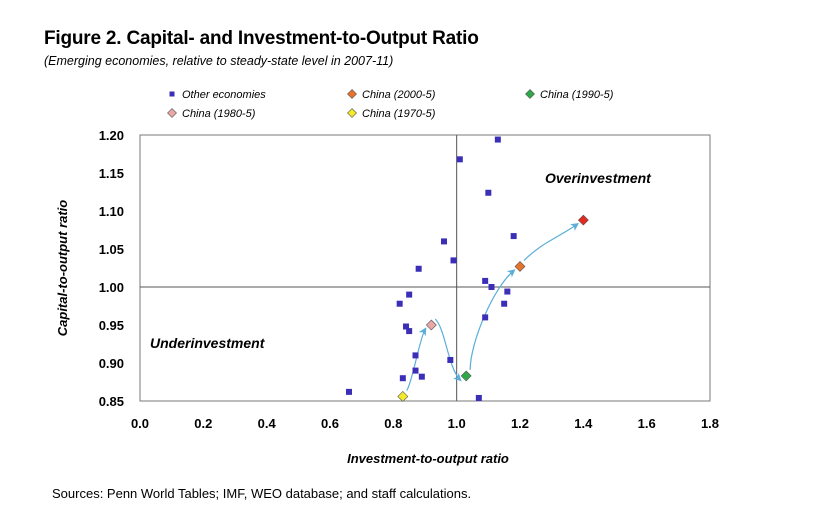 The width and height of the screenshot is (840, 522). I want to click on x-tick-label: 1.8, so click(710, 423).